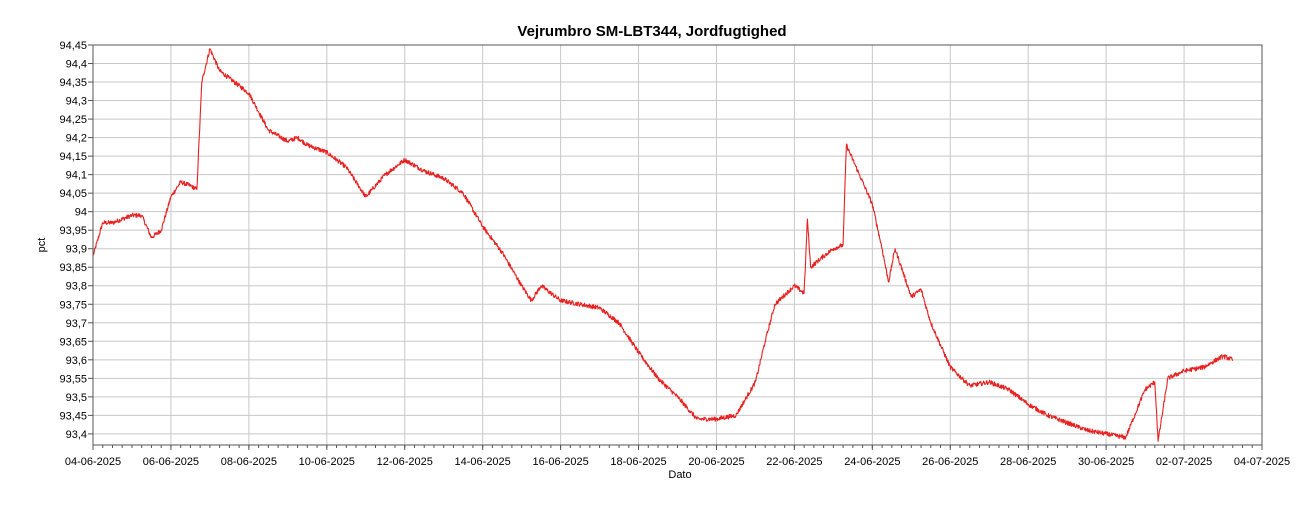  What do you see at coordinates (76, 102) in the screenshot?
I see `y-tick-label: 94,3` at bounding box center [76, 102].